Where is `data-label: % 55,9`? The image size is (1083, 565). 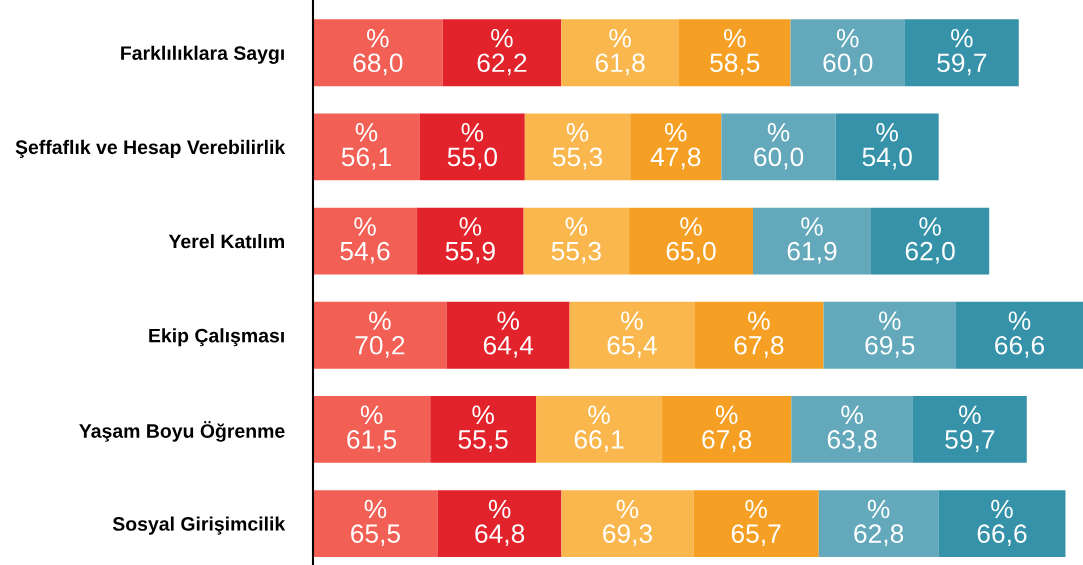 data-label: % 55,9 is located at coordinates (470, 240).